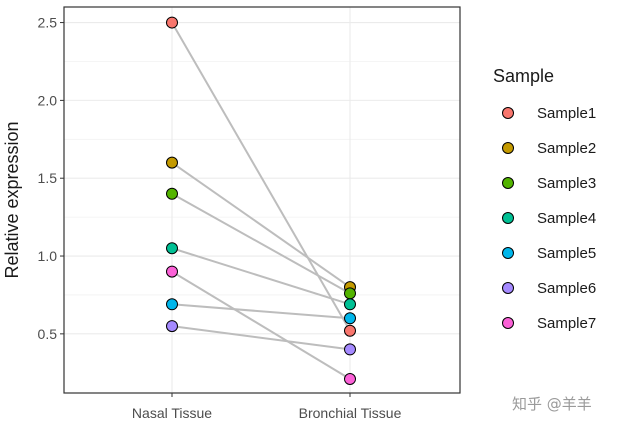 The image size is (627, 431). I want to click on y-tick-label: 1.5, so click(48, 178).